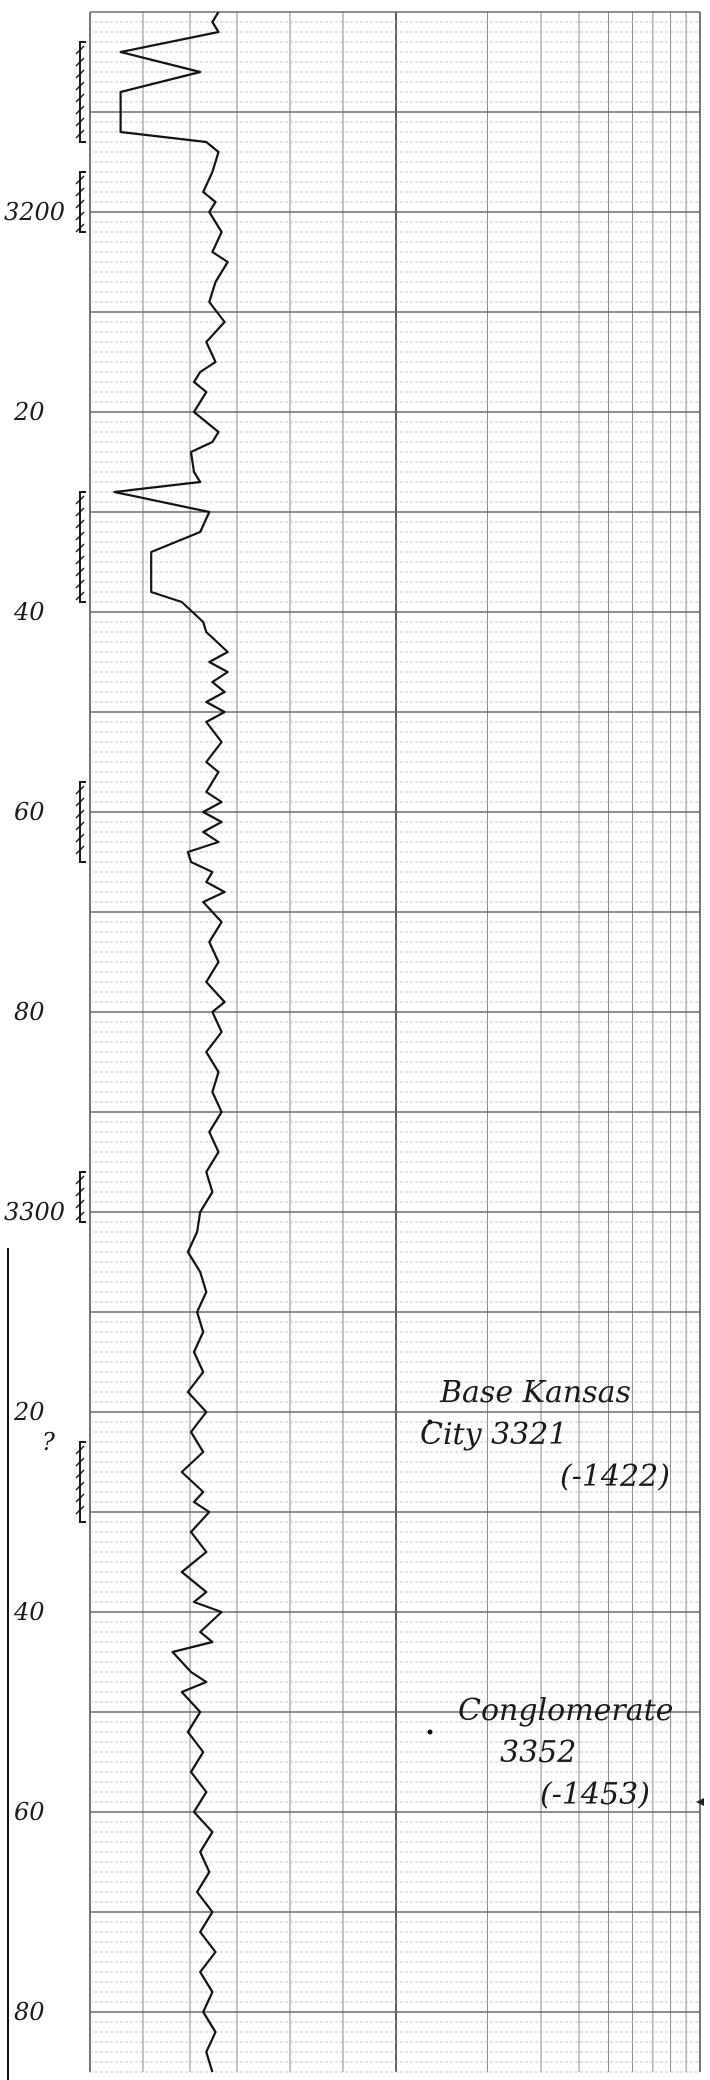  Describe the element at coordinates (538, 1752) in the screenshot. I see `annotation-line: 3352` at that location.